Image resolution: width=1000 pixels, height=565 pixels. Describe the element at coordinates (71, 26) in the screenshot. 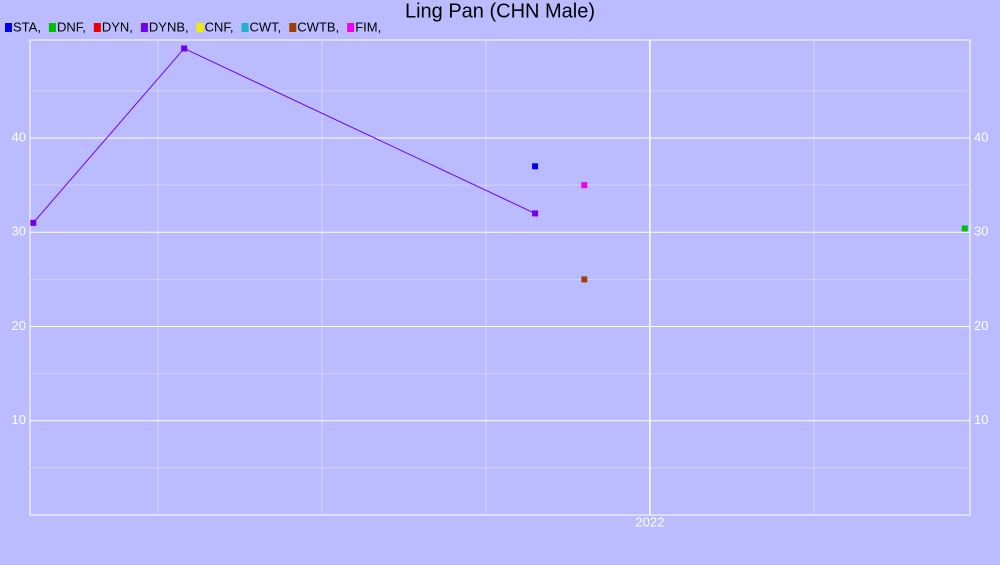

I see `legend-label: DNF,` at that location.